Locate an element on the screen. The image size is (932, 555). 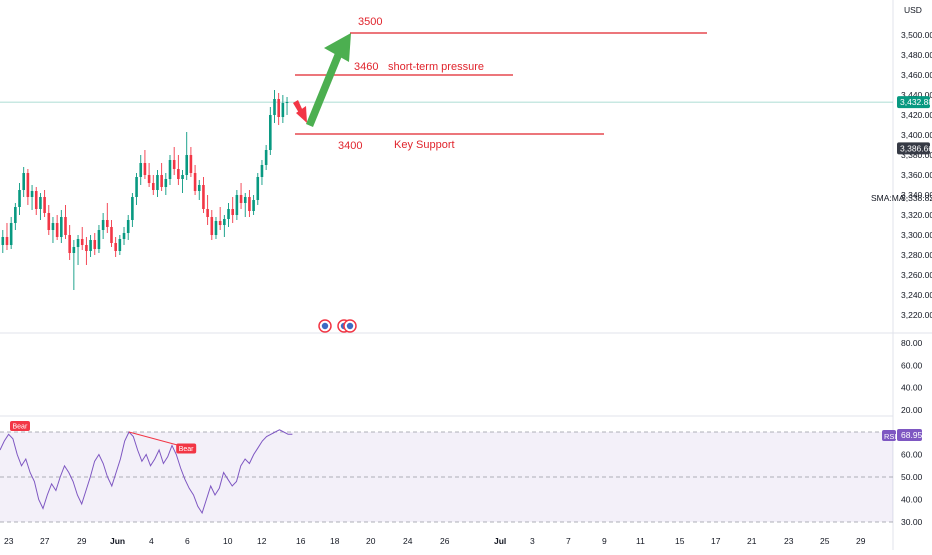
last-price-value: 3,432.88 is located at coordinates (916, 102).